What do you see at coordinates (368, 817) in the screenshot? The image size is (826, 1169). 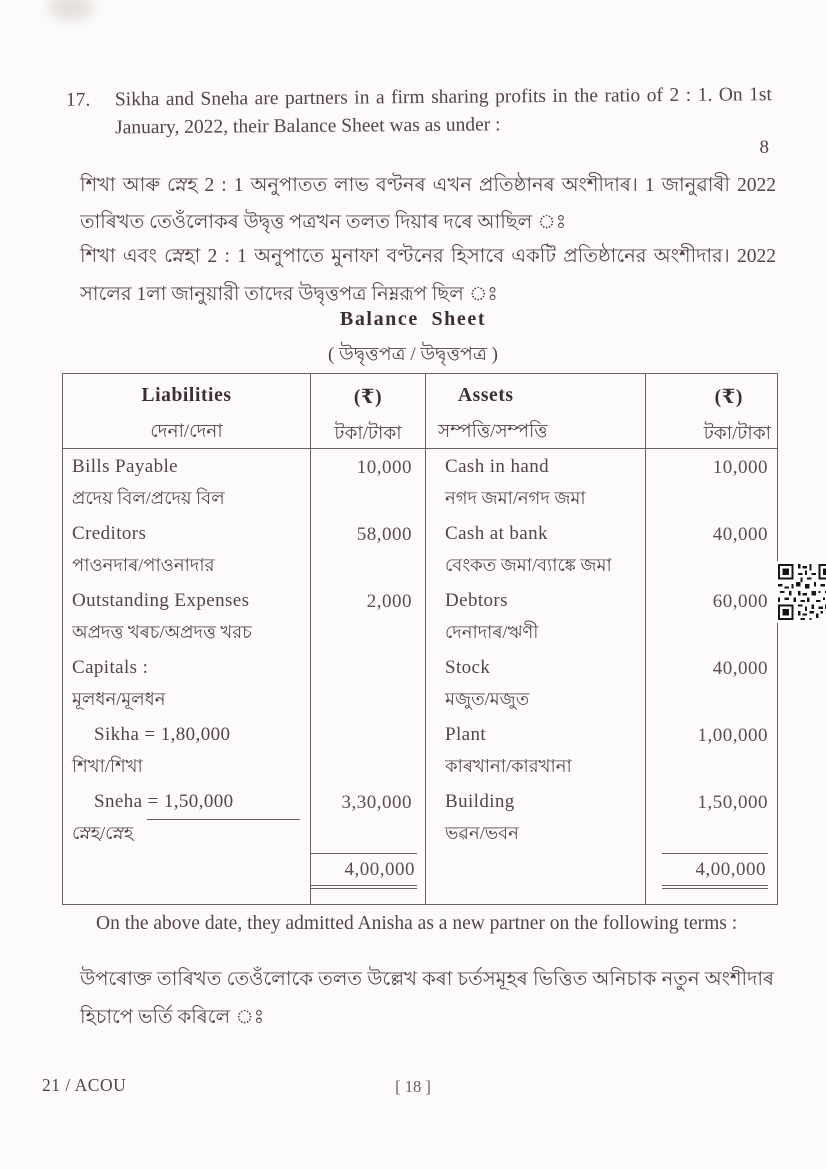 I see `liability-amount: 3,30,000` at bounding box center [368, 817].